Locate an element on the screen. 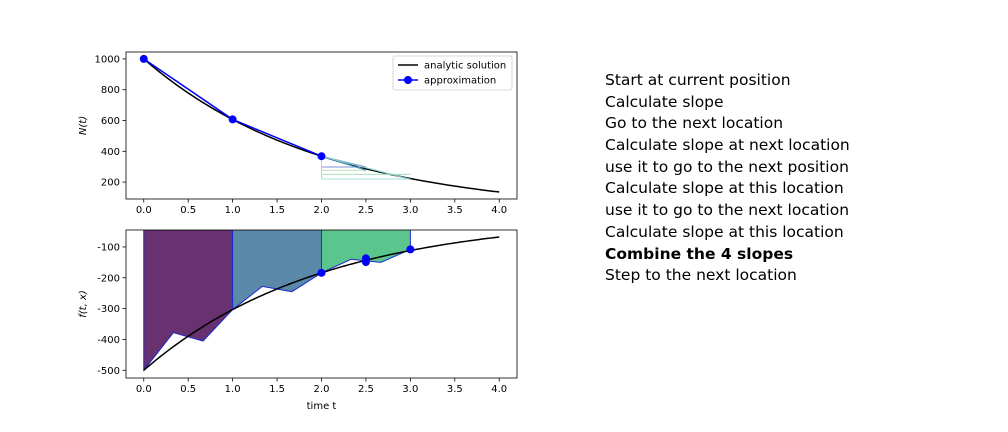 This screenshot has height=432, width=1008. step-item: Start at current position is located at coordinates (698, 80).